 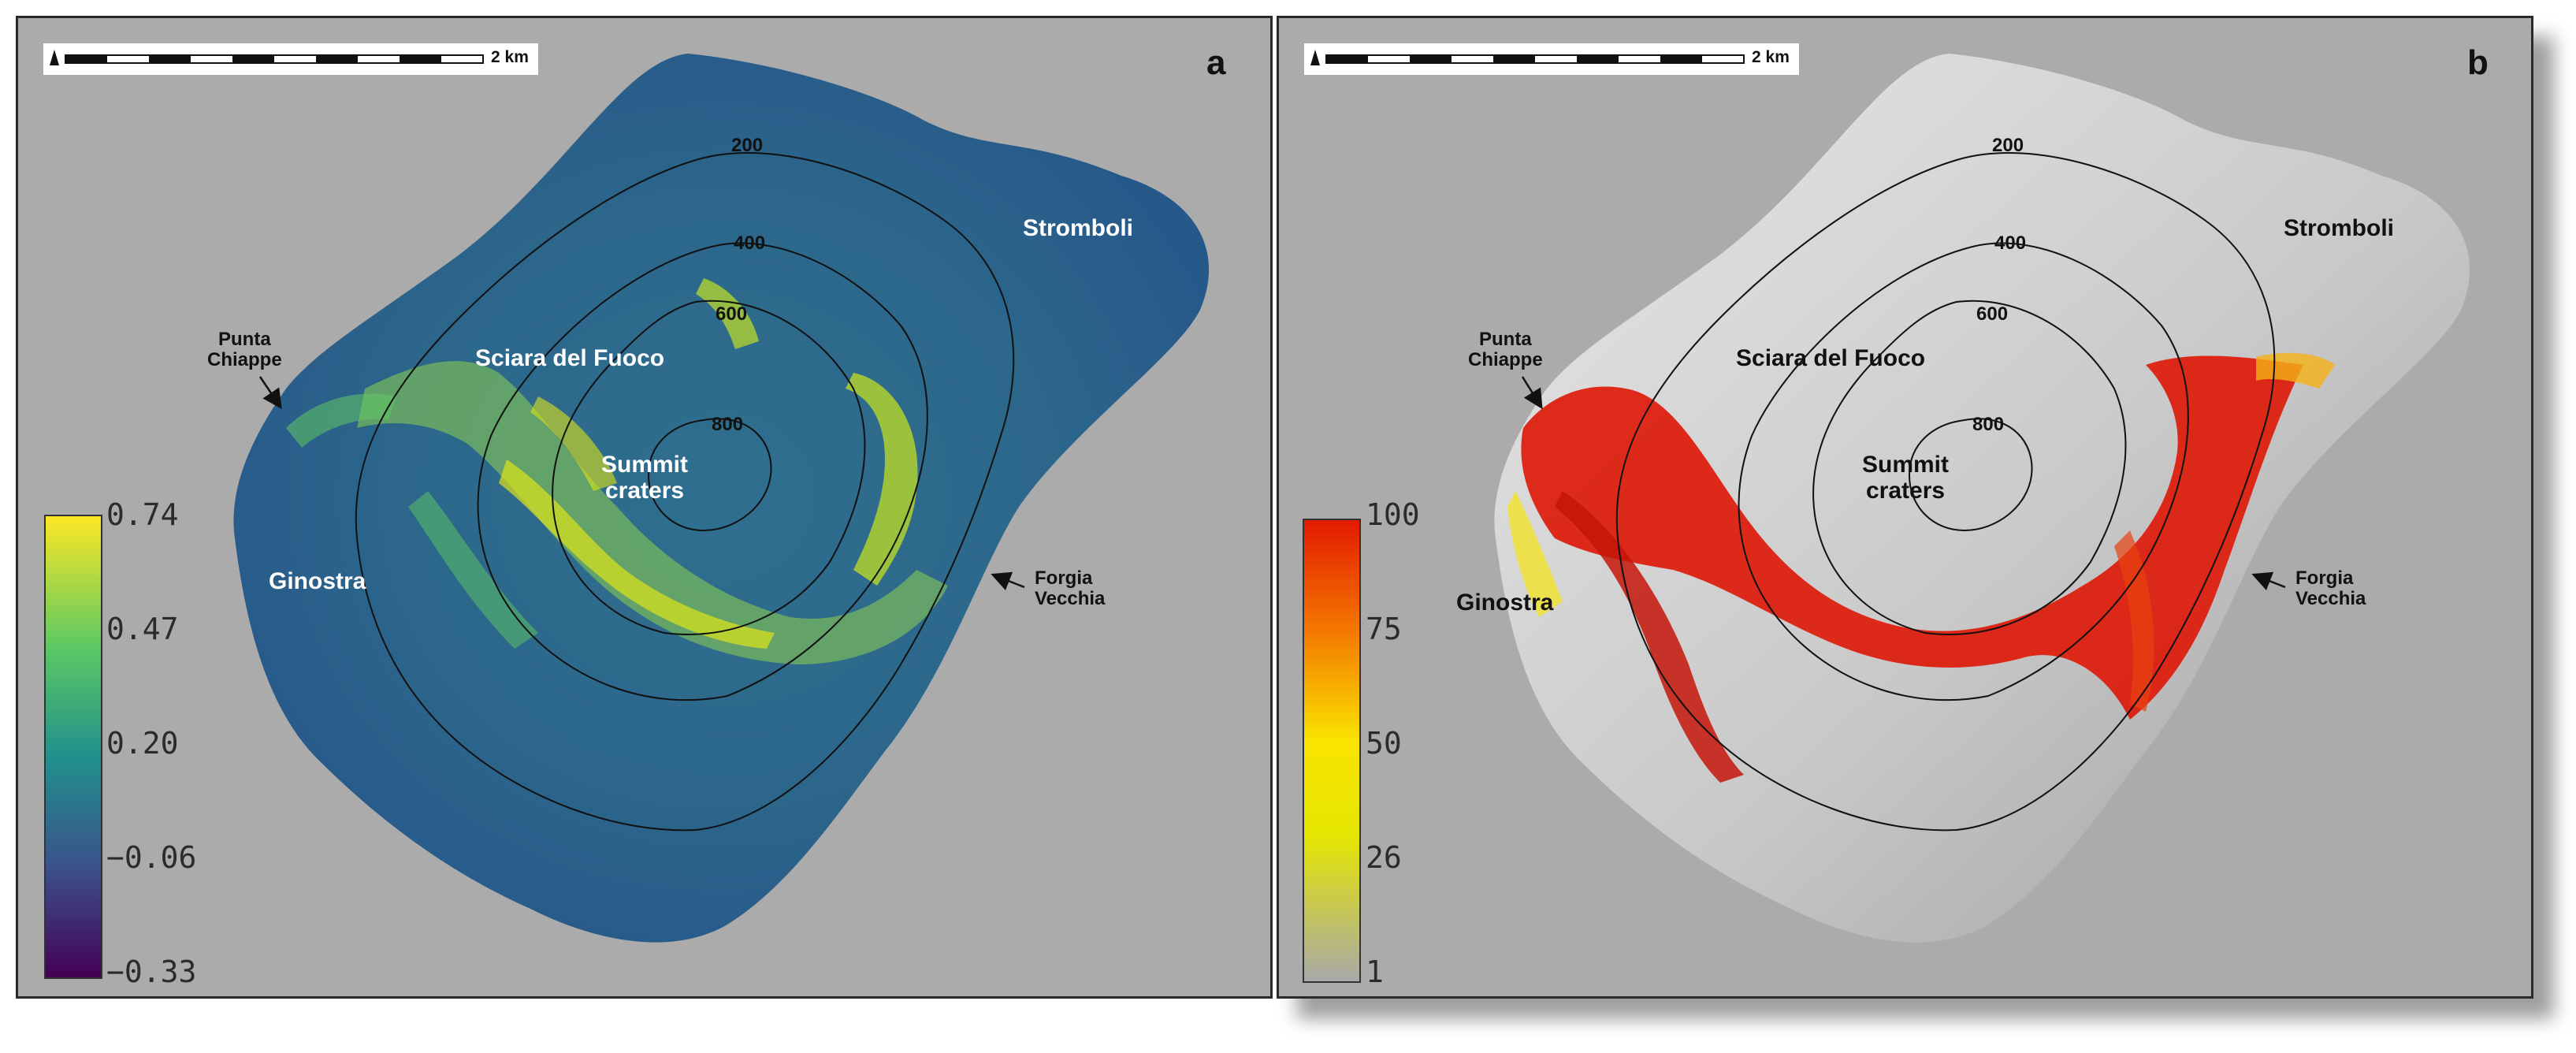 What do you see at coordinates (1384, 857) in the screenshot?
I see `colorbar-tick: 26` at bounding box center [1384, 857].